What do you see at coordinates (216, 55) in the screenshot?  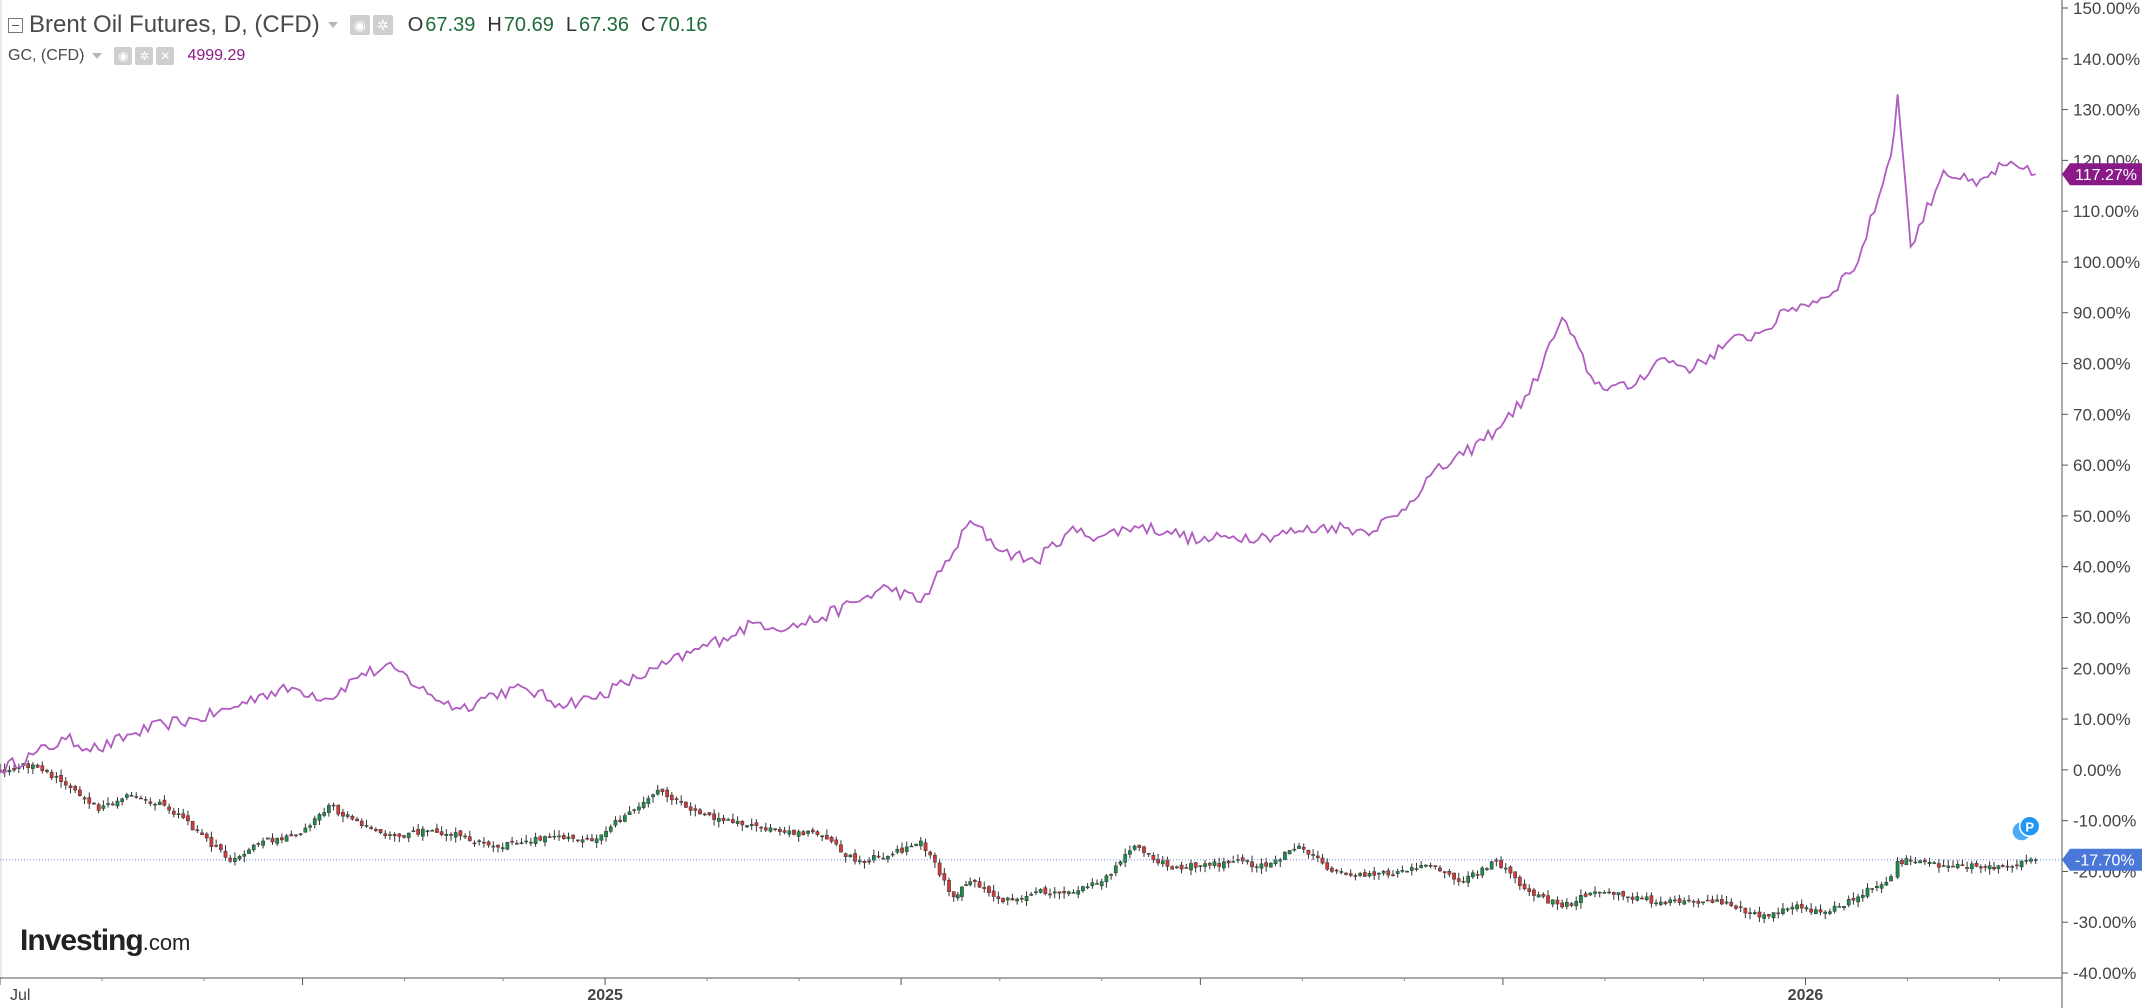 I see `compare-series-value: 4999.29` at bounding box center [216, 55].